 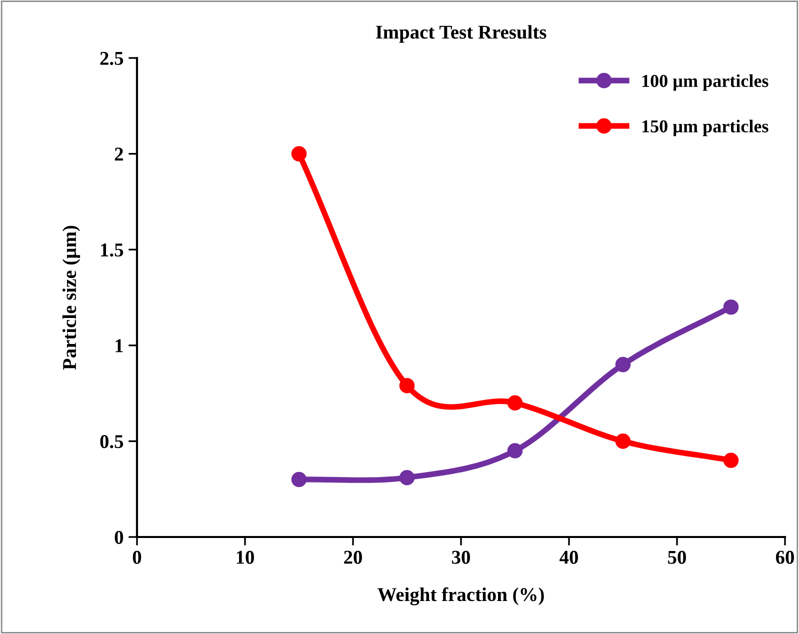 What do you see at coordinates (137, 557) in the screenshot?
I see `x-tick-label: 0` at bounding box center [137, 557].